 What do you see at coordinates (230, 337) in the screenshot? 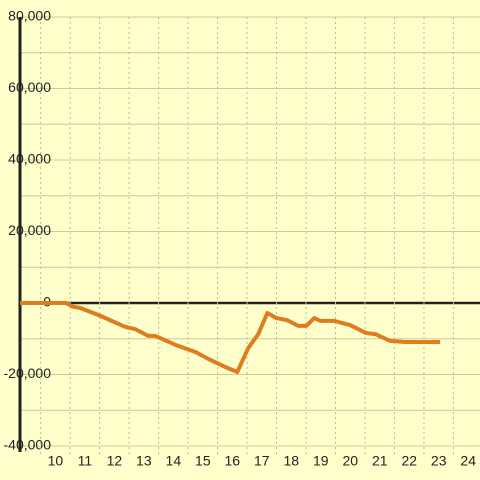
I see `data-line` at bounding box center [230, 337].